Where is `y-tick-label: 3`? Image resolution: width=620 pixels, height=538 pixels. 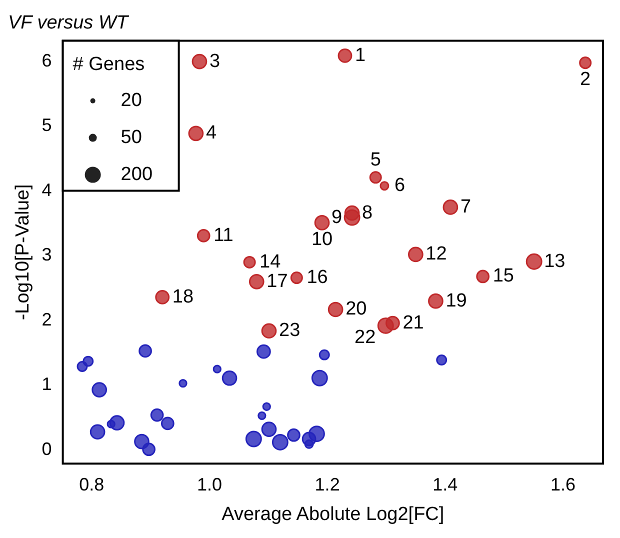
y-tick-label: 3 is located at coordinates (47, 254).